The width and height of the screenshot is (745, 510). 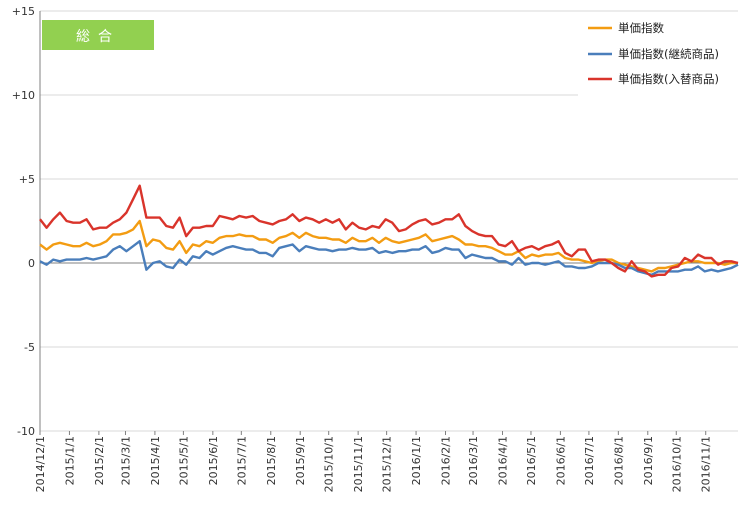 What do you see at coordinates (125, 460) in the screenshot?
I see `x-tick-label: 2015/3/1` at bounding box center [125, 460].